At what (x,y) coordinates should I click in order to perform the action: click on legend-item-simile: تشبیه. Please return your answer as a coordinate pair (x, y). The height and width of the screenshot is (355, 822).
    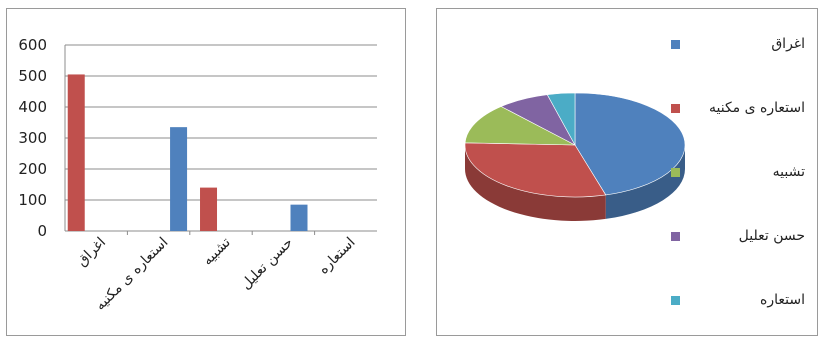
    Looking at the image, I should click on (738, 195).